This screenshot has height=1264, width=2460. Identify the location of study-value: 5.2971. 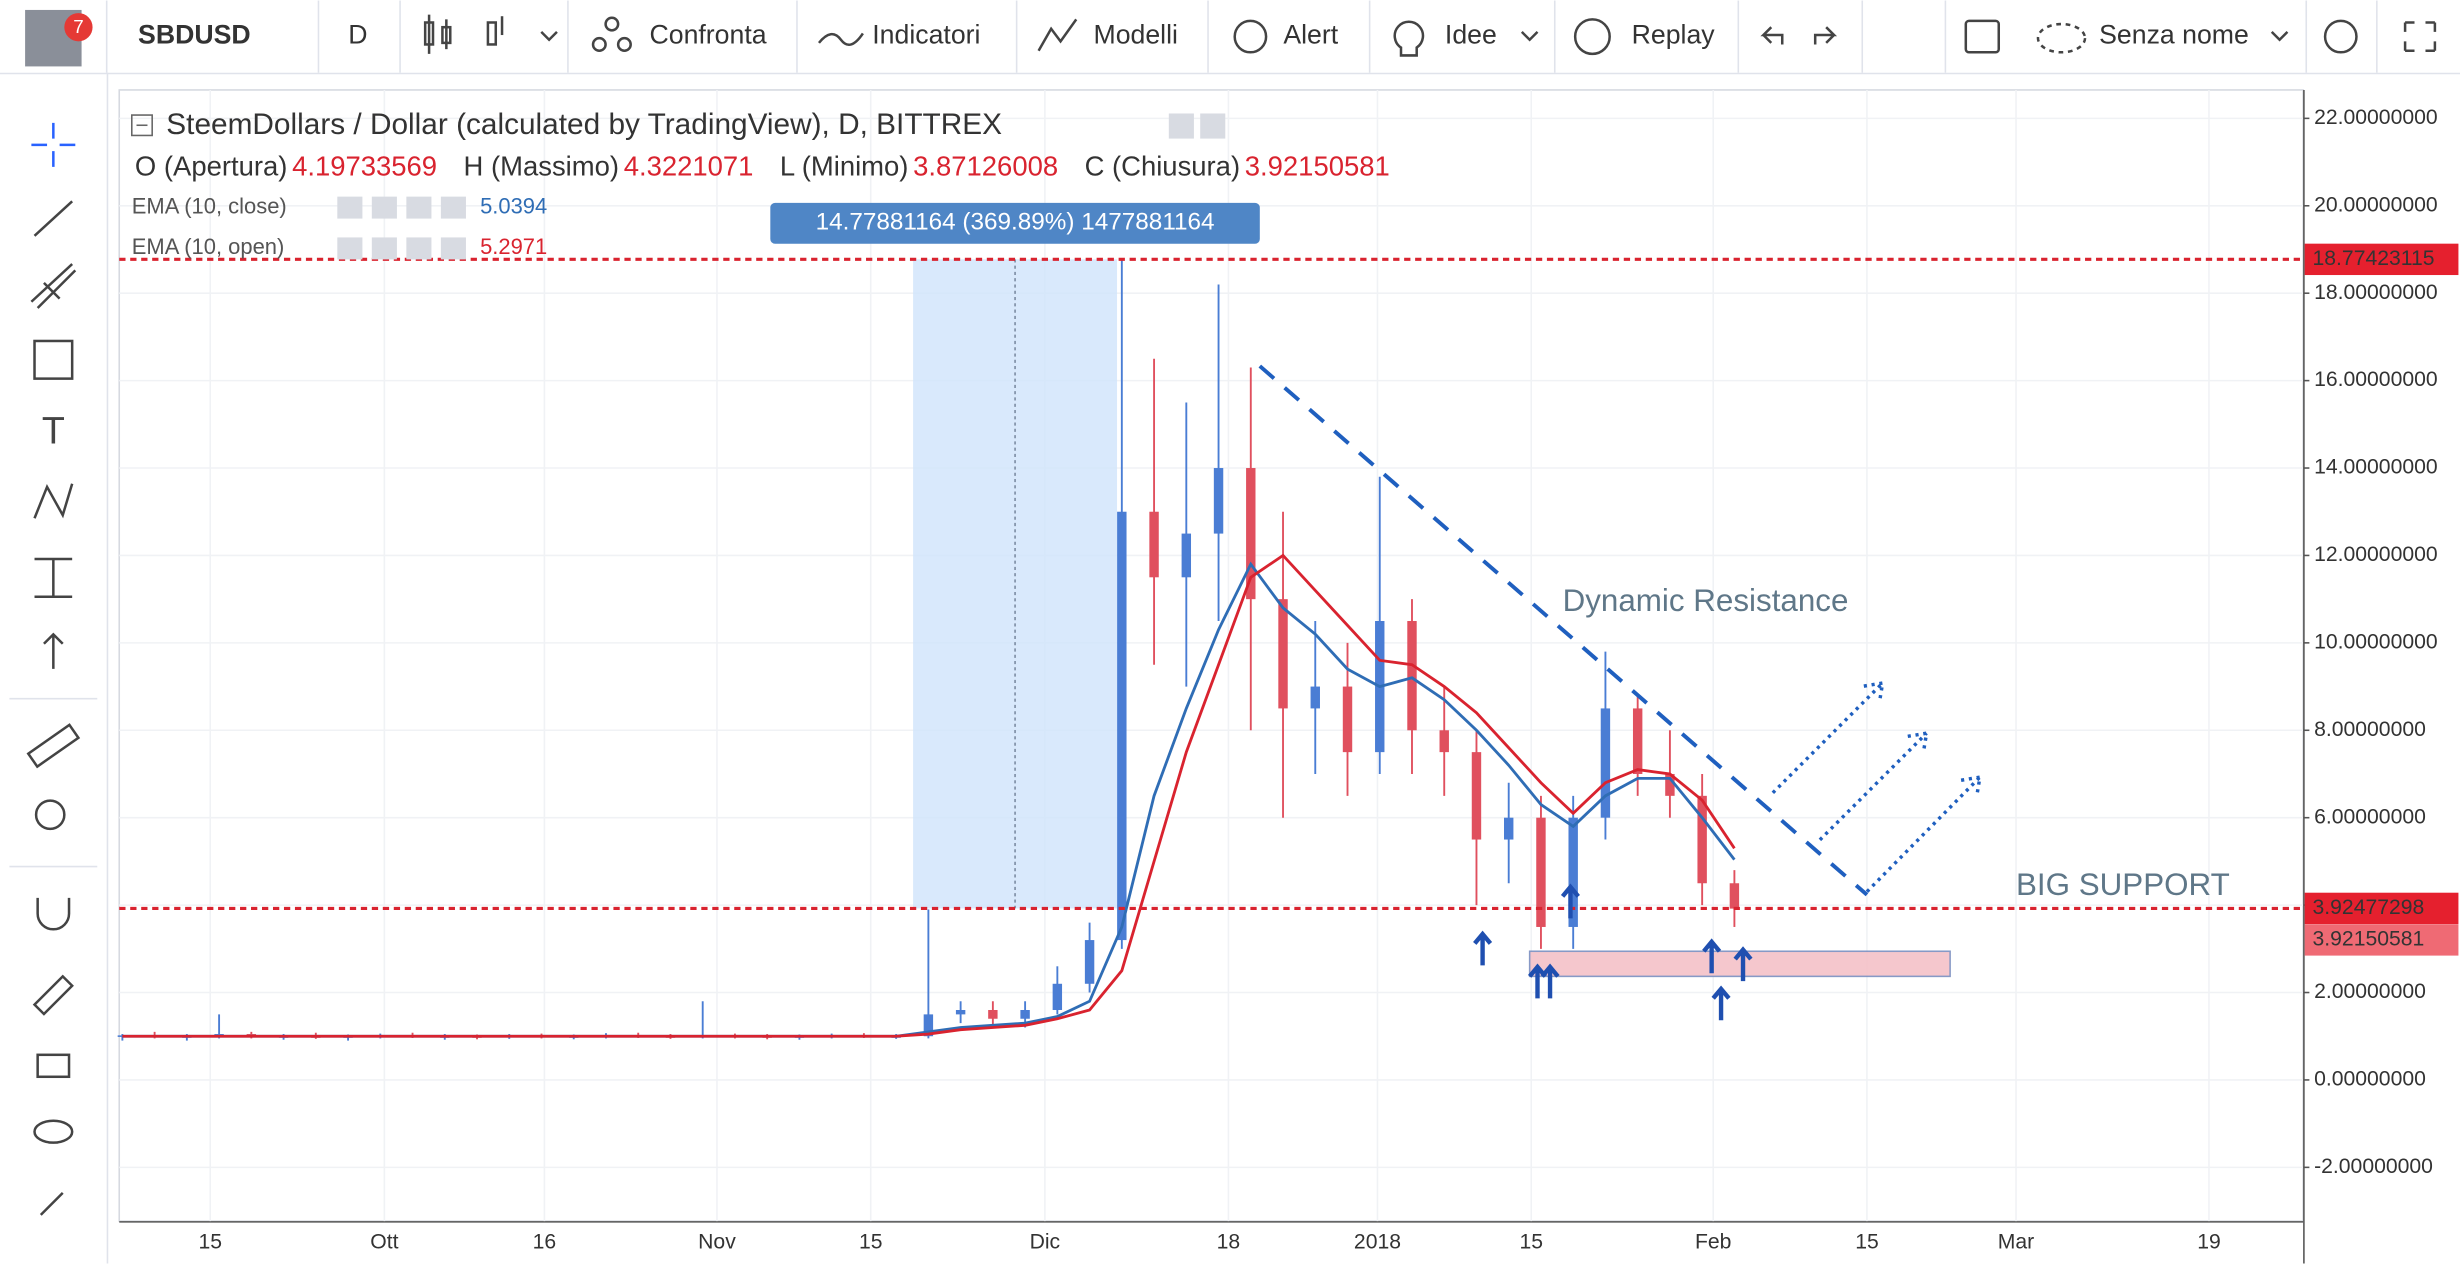
(513, 246).